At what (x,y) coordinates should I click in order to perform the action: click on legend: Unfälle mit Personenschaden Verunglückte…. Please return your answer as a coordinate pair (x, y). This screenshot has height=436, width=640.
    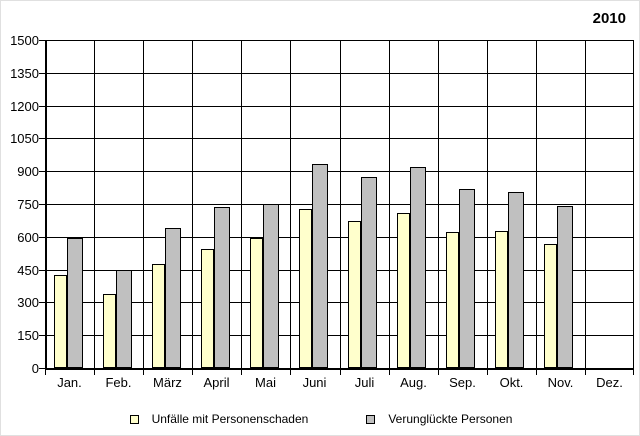
    Looking at the image, I should click on (320, 419).